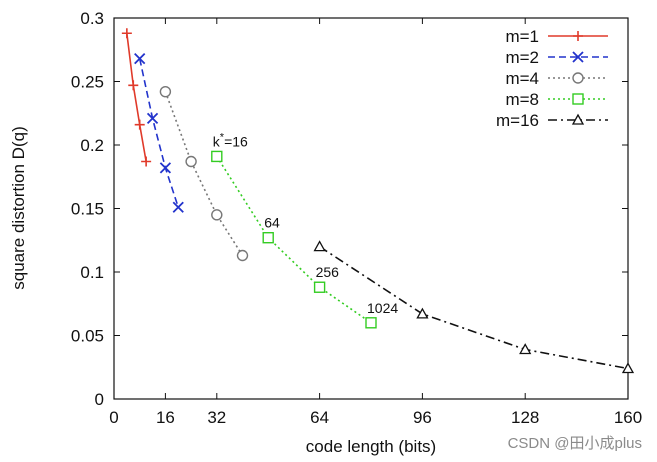 This screenshot has width=657, height=462. What do you see at coordinates (319, 417) in the screenshot?
I see `x-tick-label: 64` at bounding box center [319, 417].